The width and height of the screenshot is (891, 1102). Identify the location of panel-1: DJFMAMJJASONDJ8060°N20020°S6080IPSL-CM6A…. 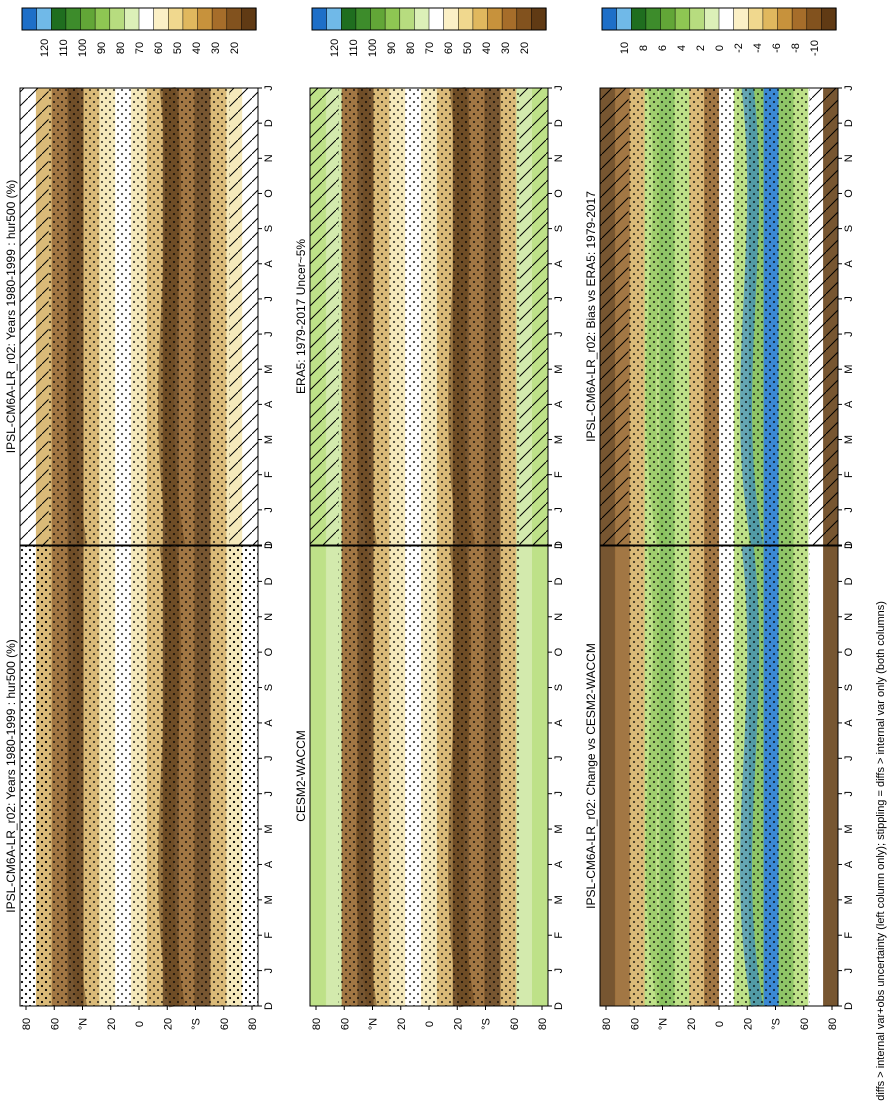
(139, 345).